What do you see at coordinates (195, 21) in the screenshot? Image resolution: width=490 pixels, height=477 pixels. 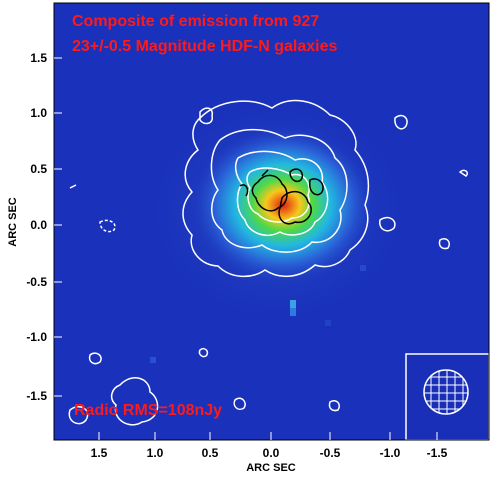 I see `figure-title-line-1: Composite of emission from 927` at bounding box center [195, 21].